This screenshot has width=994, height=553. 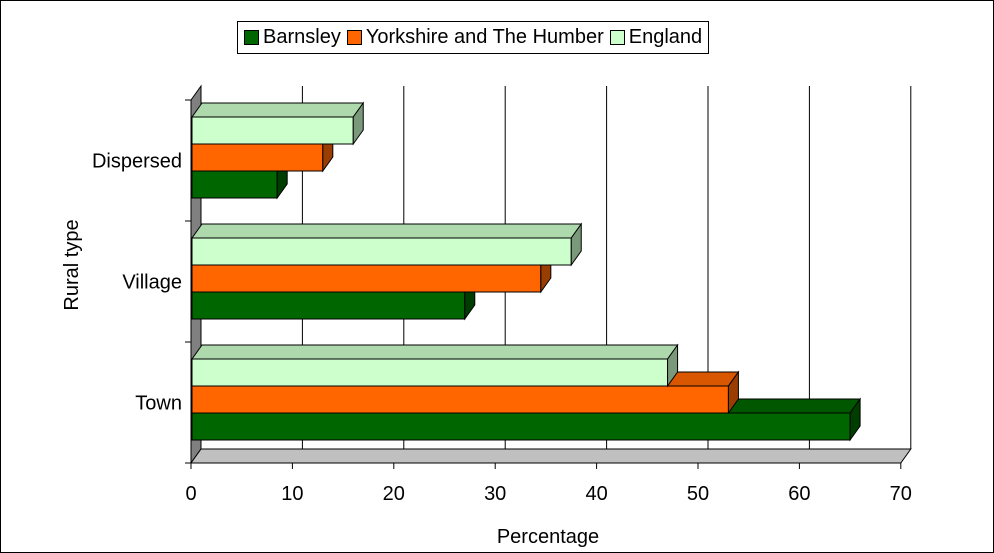 What do you see at coordinates (596, 494) in the screenshot?
I see `x-tick-label: 40` at bounding box center [596, 494].